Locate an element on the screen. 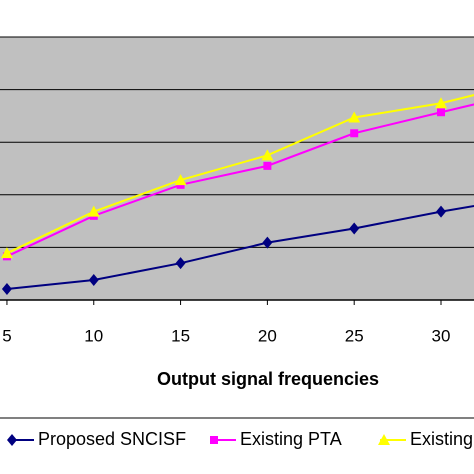 The height and width of the screenshot is (474, 474). x-axis-label: Output signal frequencies is located at coordinates (268, 379).